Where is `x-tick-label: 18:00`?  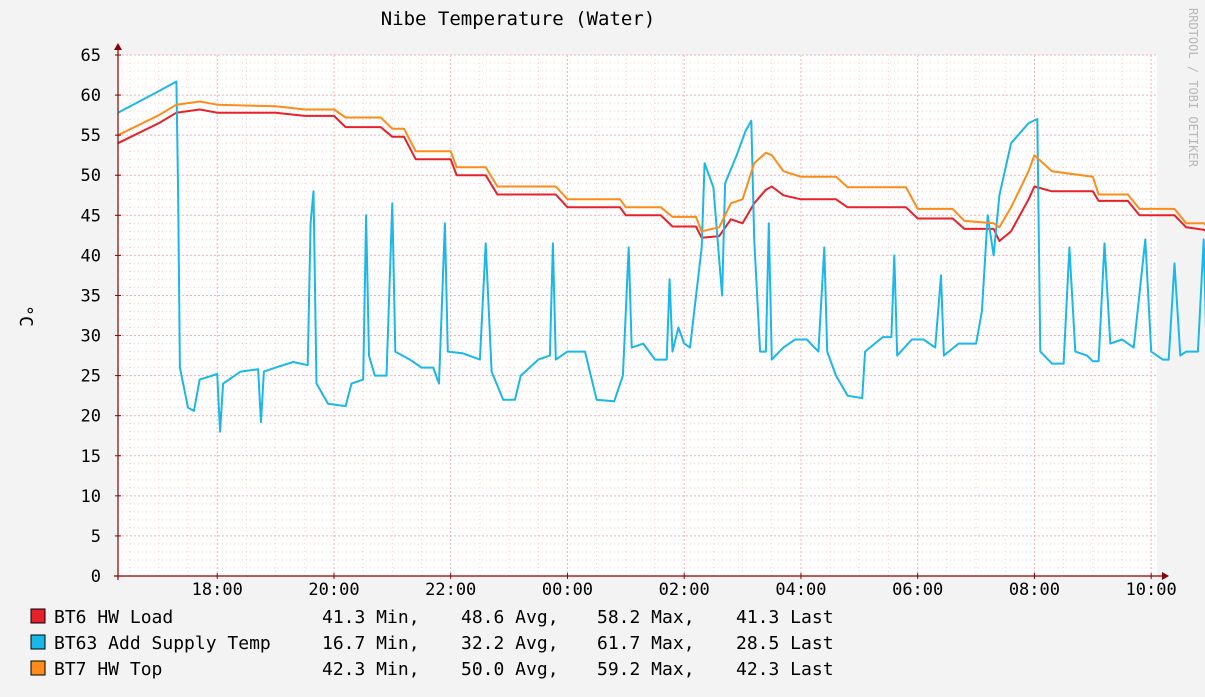 x-tick-label: 18:00 is located at coordinates (217, 590).